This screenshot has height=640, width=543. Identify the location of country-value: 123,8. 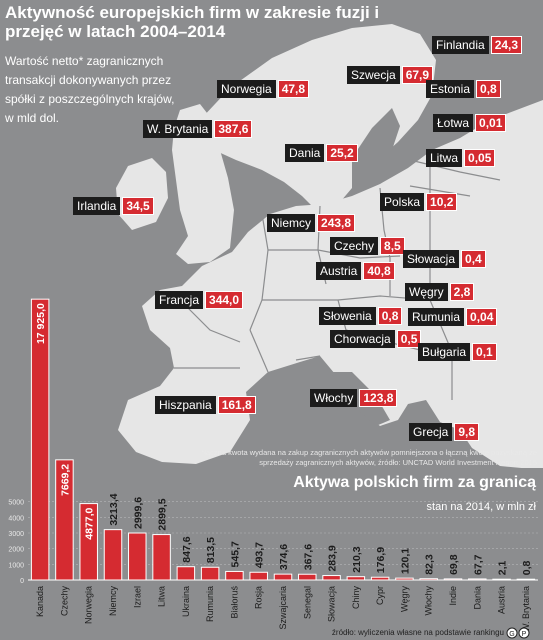
(378, 398).